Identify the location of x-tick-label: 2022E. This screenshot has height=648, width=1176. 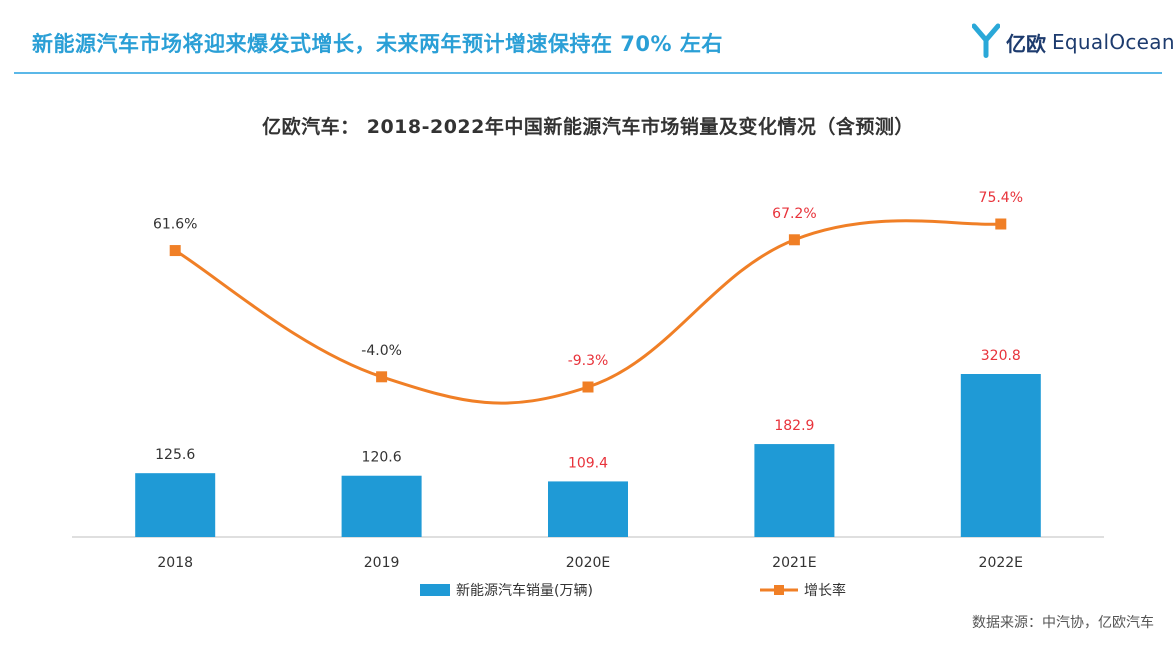
(1001, 563).